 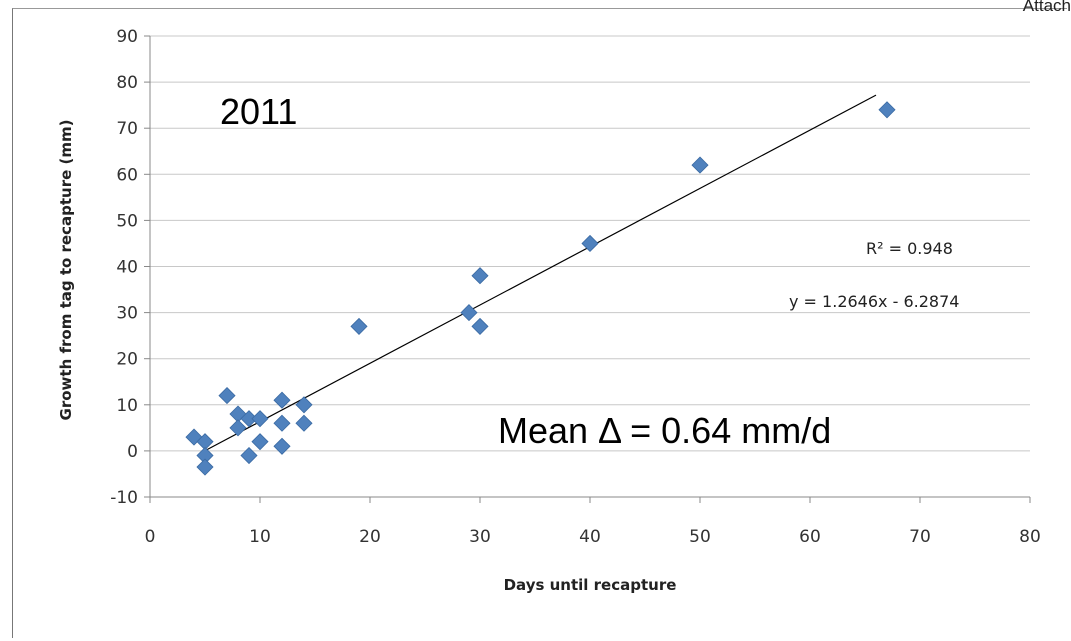 What do you see at coordinates (874, 301) in the screenshot?
I see `trendline-equation: y = 1.2646x - 6.2874` at bounding box center [874, 301].